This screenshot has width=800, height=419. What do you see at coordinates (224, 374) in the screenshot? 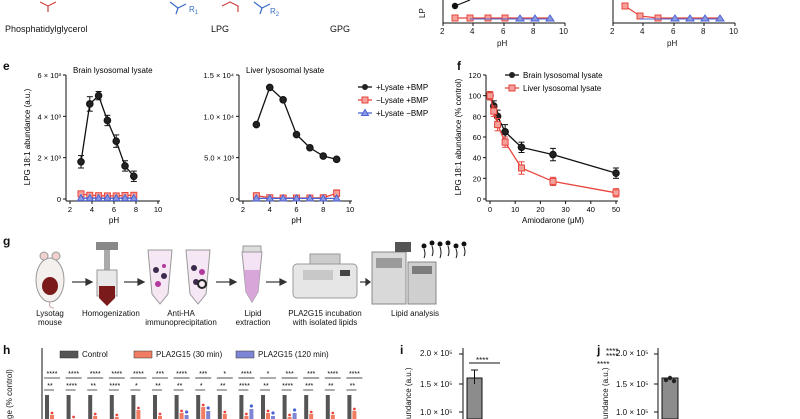
I see `sig-row1: *` at bounding box center [224, 374].